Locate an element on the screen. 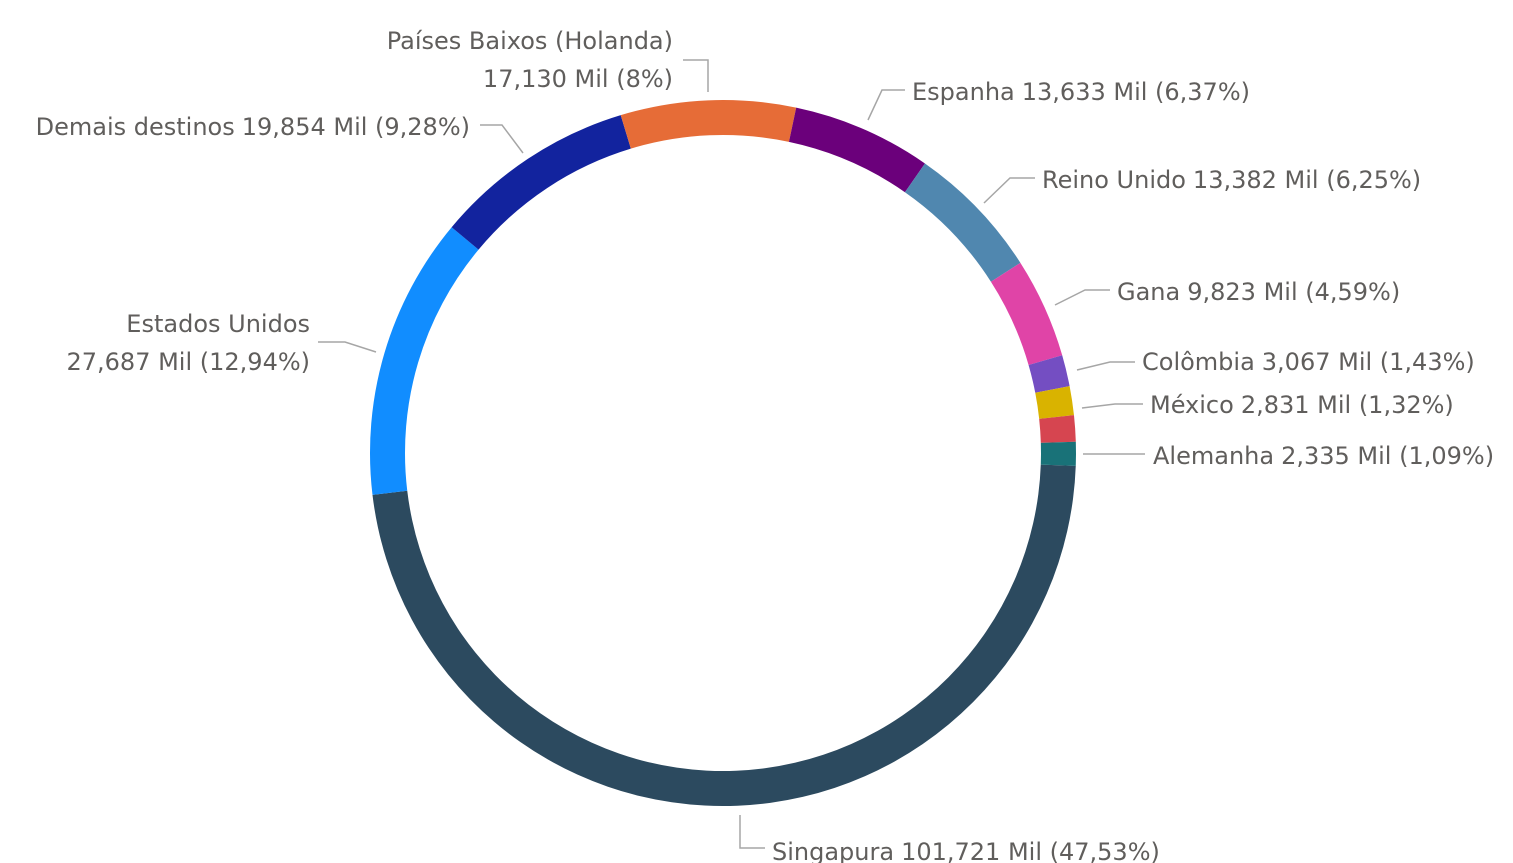 This screenshot has height=863, width=1513. data-label: Colômbia 3,067 Mil (1,43%) is located at coordinates (1308, 362).